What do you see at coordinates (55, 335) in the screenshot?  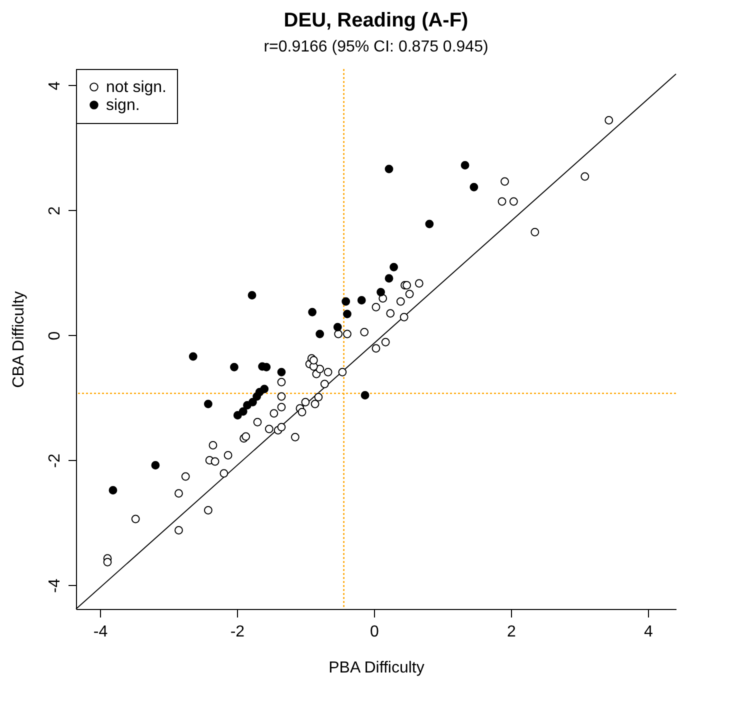 I see `y-tick-label: 0` at bounding box center [55, 335].